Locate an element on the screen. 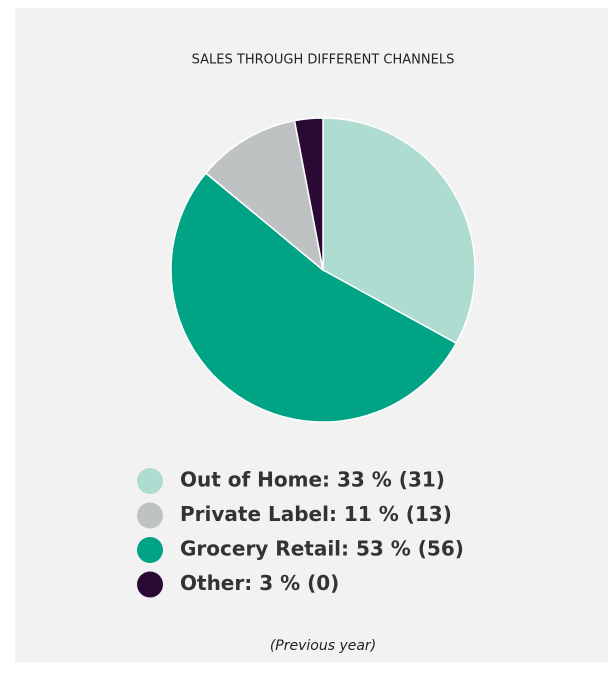  legend-label: Grocery Retail: 53 % (56) is located at coordinates (322, 549).